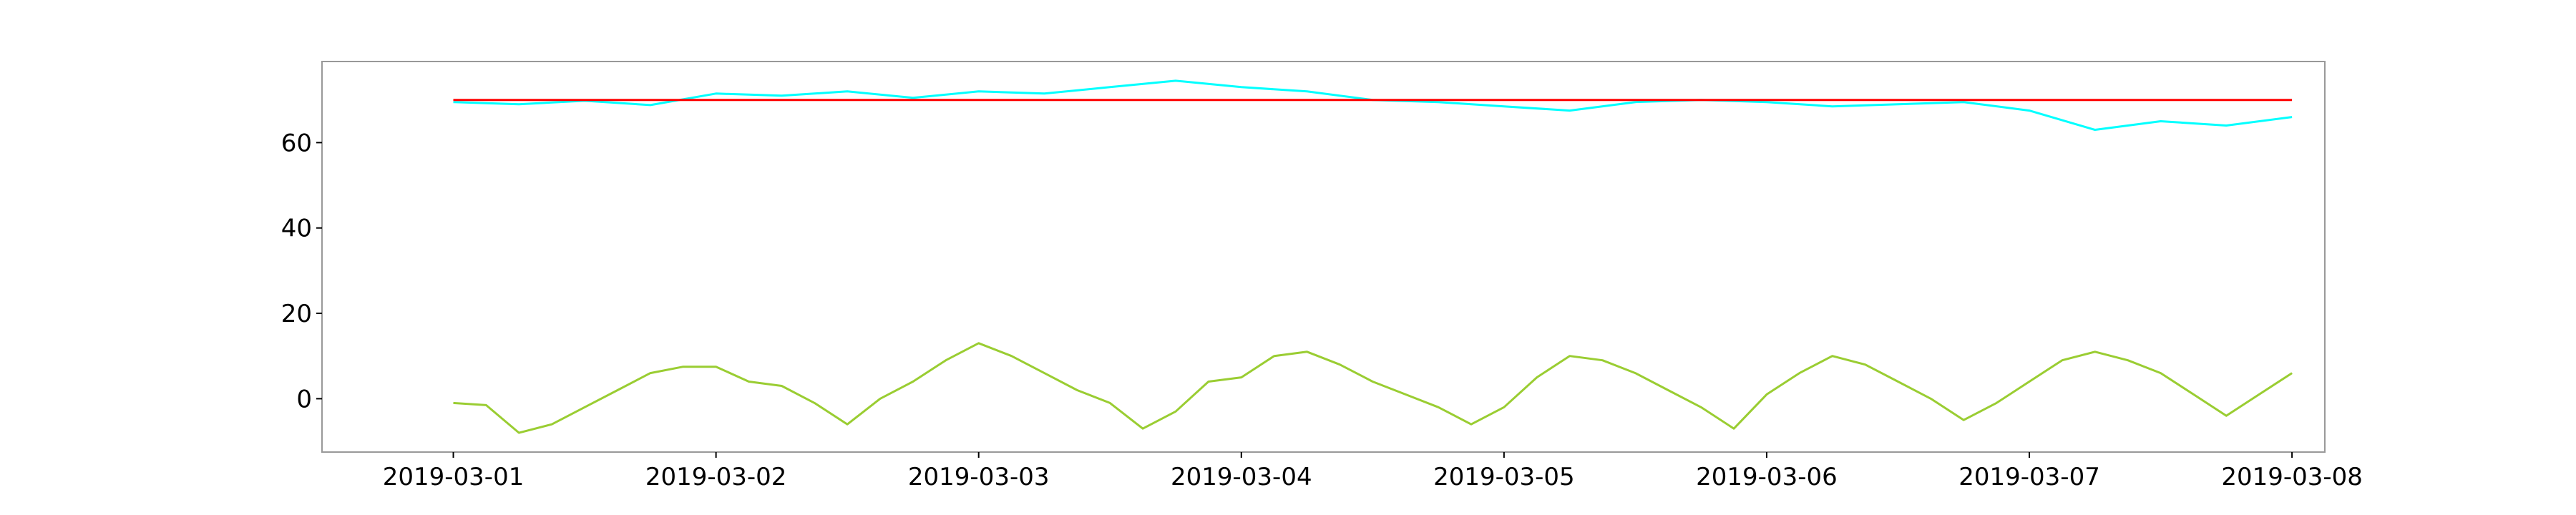 Image resolution: width=2576 pixels, height=515 pixels. Describe the element at coordinates (1504, 477) in the screenshot. I see `x-tick-label: 2019-03-05` at that location.